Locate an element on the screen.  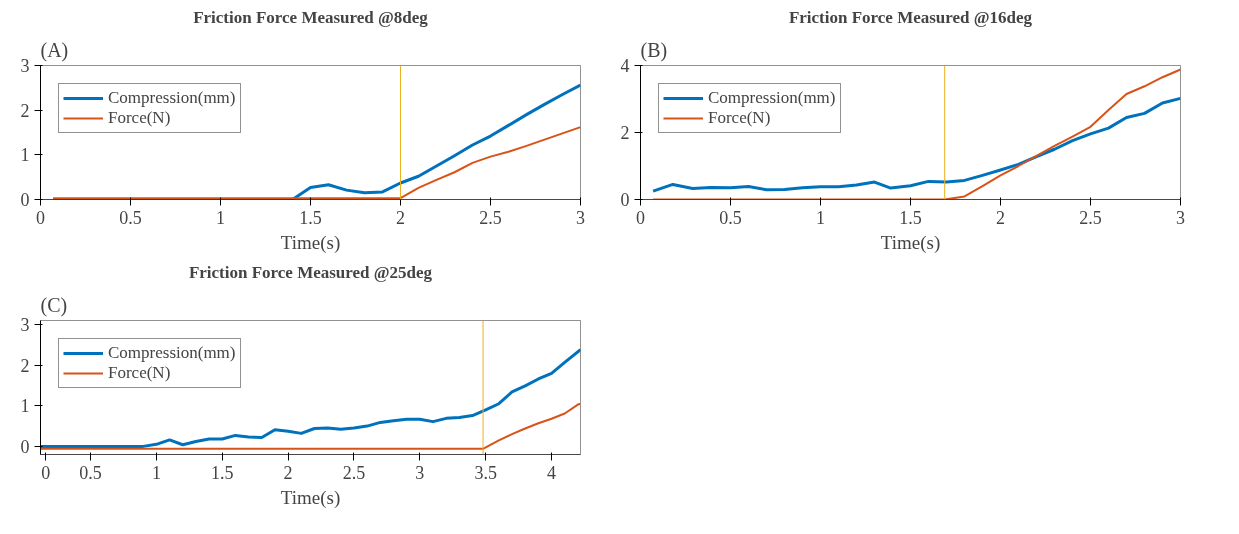
chart-title: Friction Force Measured @16deg is located at coordinates (910, 17).